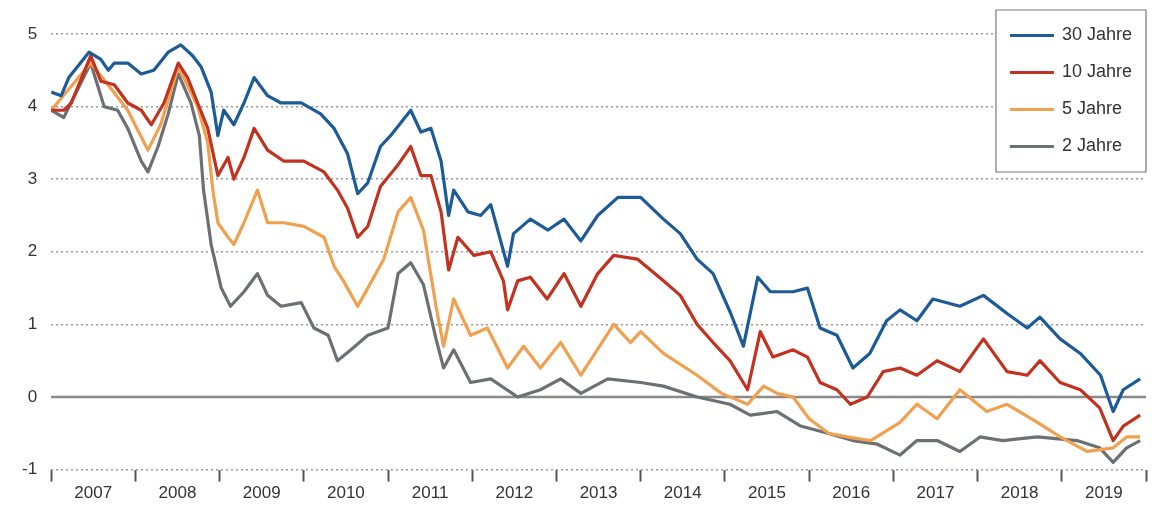  What do you see at coordinates (32, 33) in the screenshot?
I see `y-tick-label: 5` at bounding box center [32, 33].